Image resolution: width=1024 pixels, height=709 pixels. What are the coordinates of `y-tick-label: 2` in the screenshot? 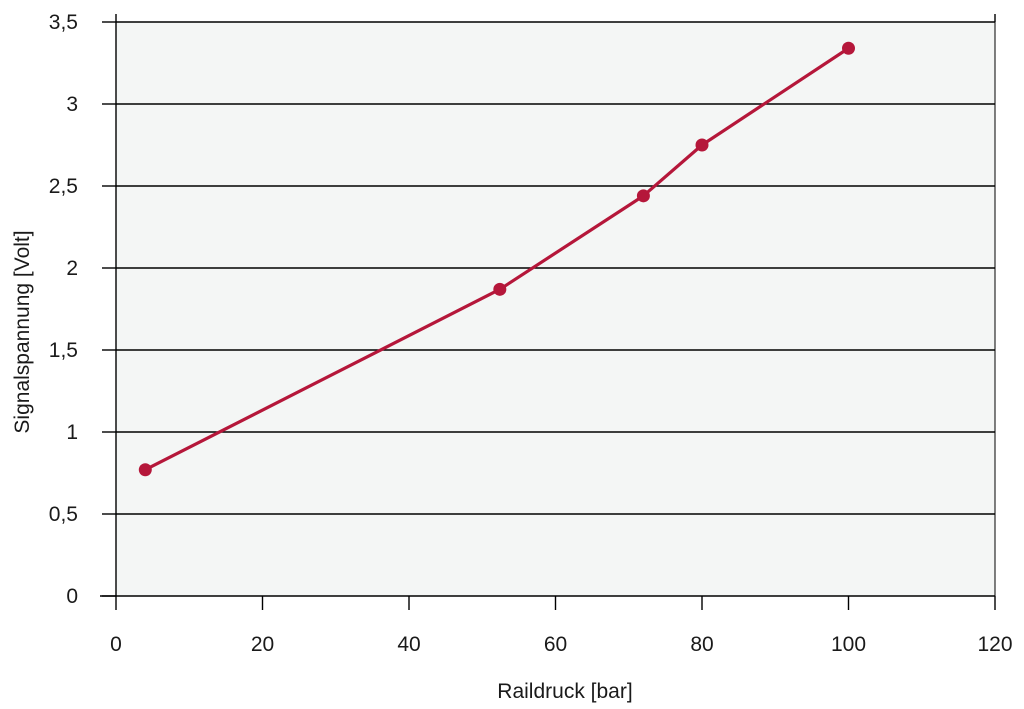 It's located at (72, 268).